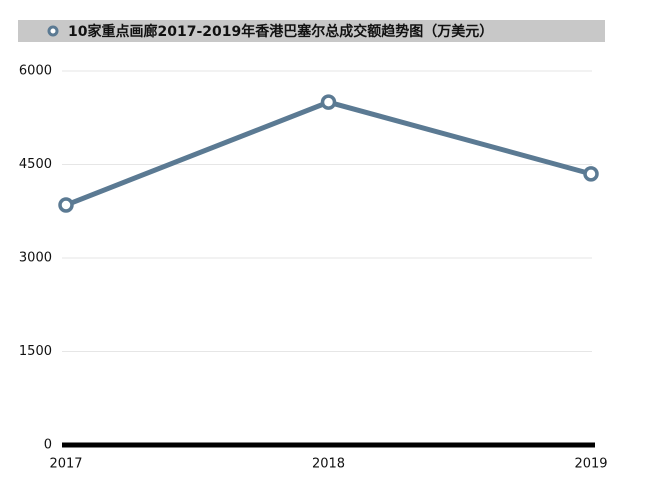  I want to click on x-tick-label: 2019, so click(590, 464).